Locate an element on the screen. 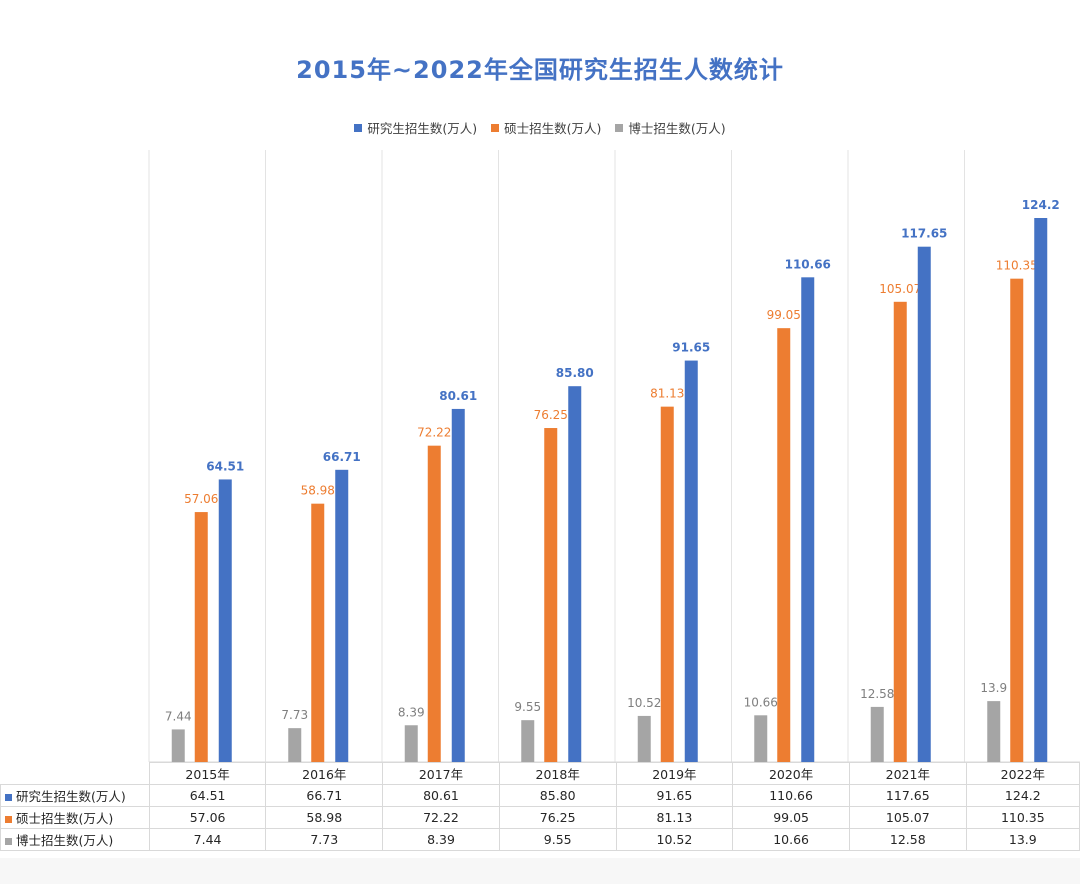  table-row-name-2: 研究生招生数(万人) is located at coordinates (71, 796).